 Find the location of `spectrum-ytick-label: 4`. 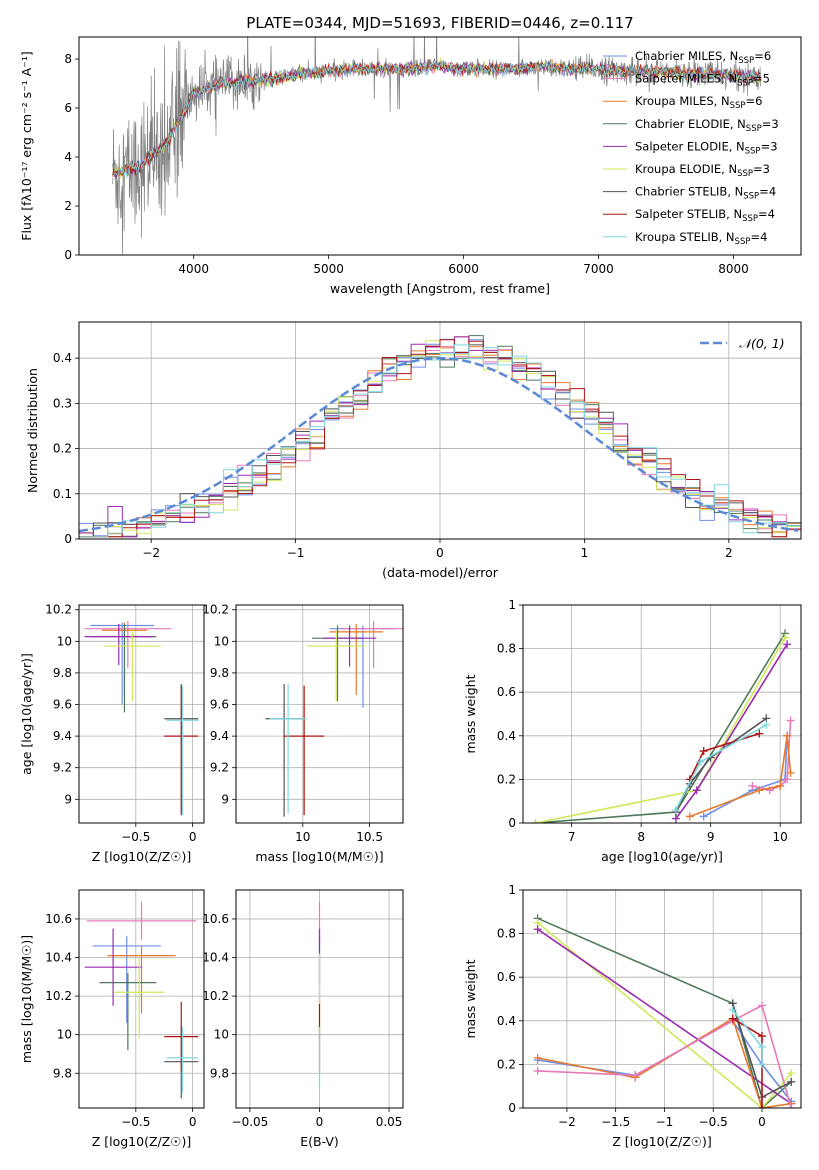

spectrum-ytick-label: 4 is located at coordinates (68, 157).